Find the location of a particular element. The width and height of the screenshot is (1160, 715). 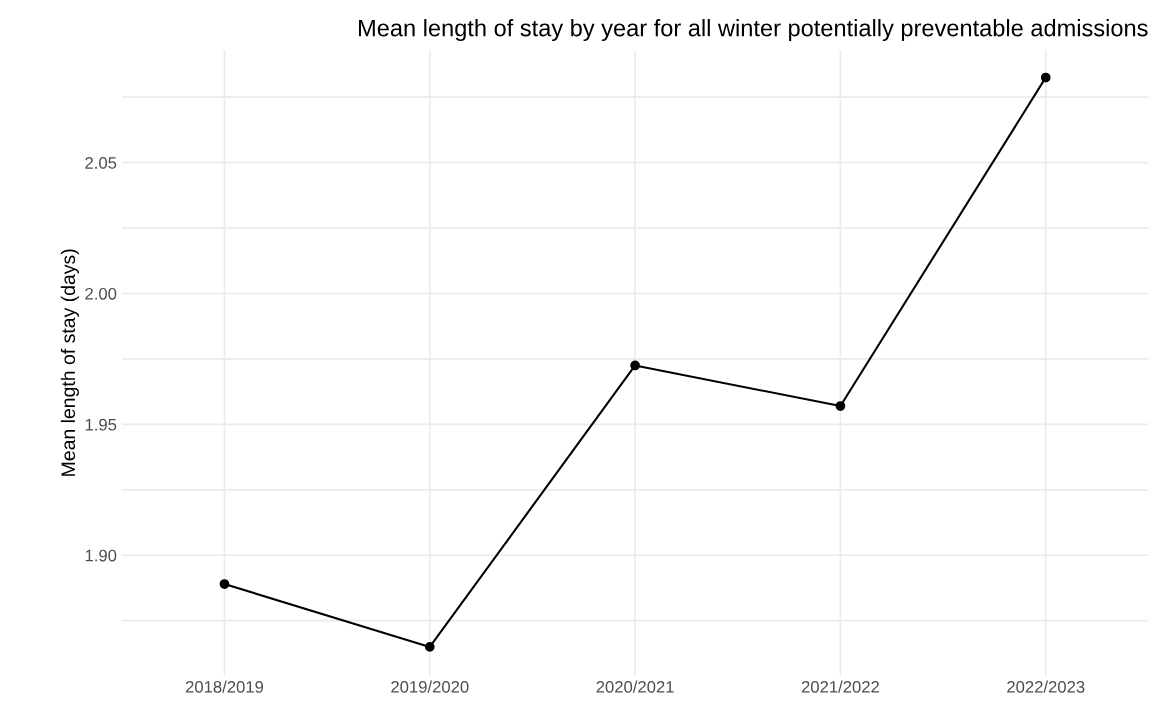

y-tick-label: 2.00 is located at coordinates (101, 293).